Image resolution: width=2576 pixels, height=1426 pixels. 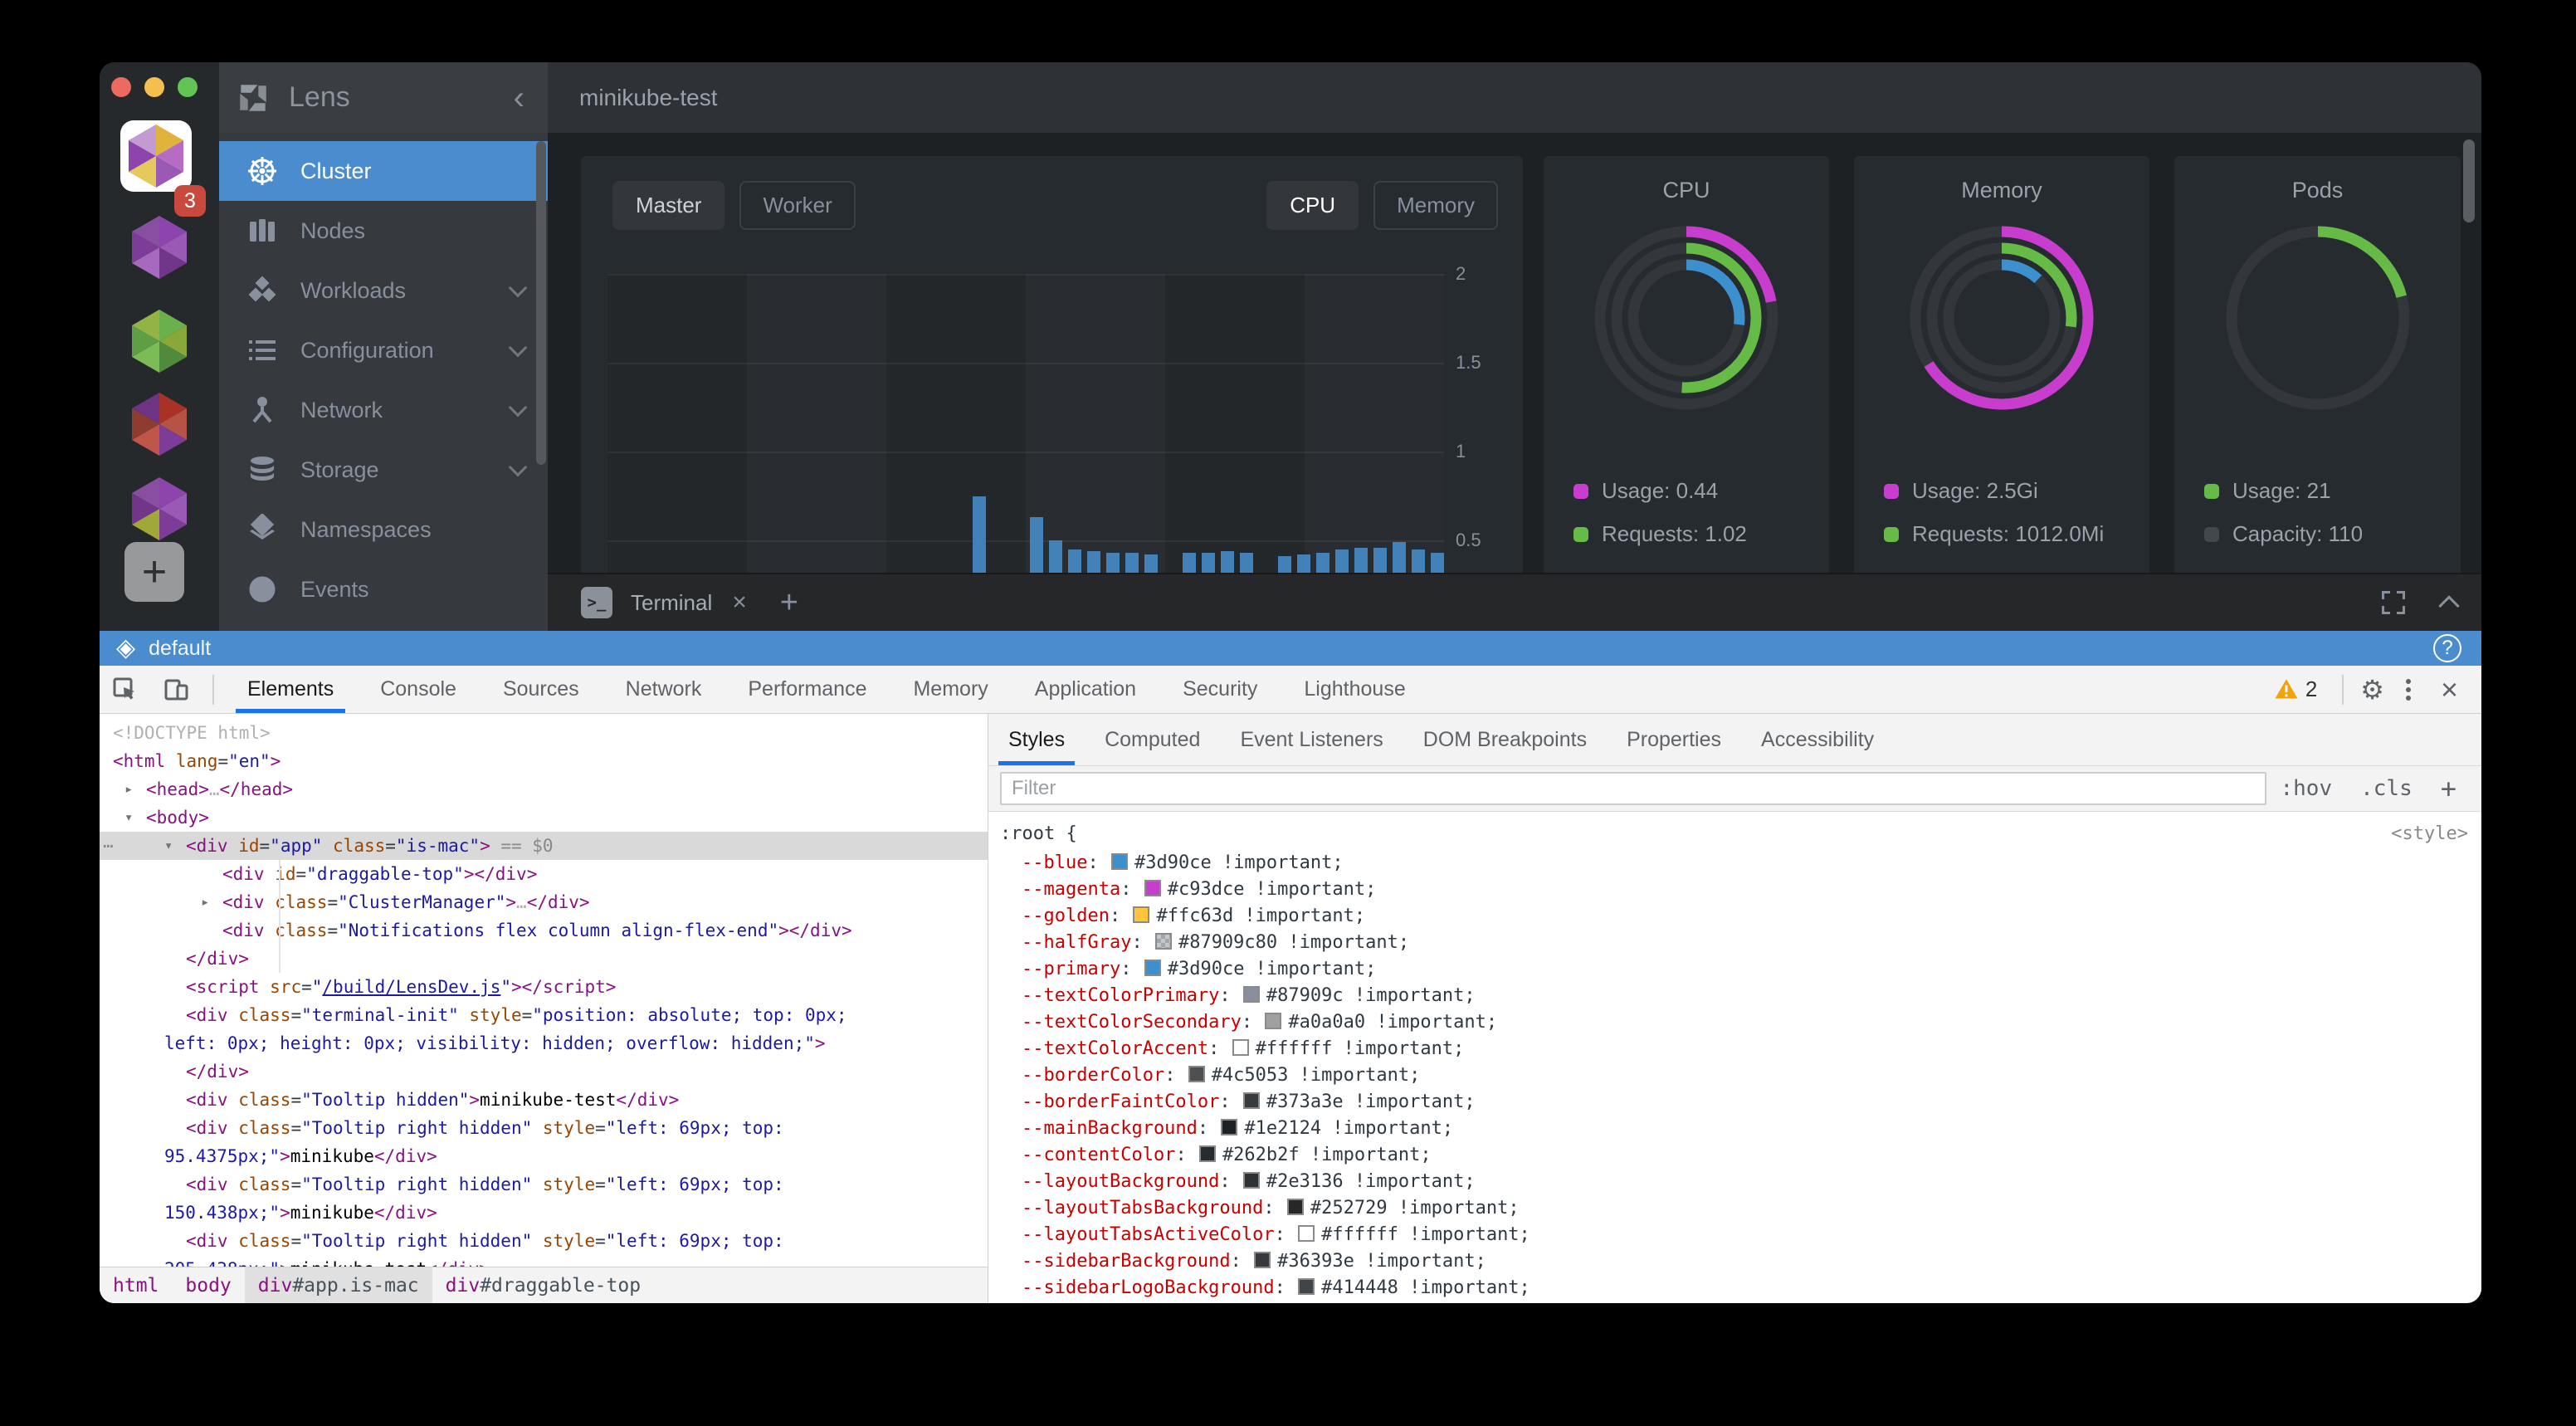 I want to click on css-property-name: --mainBackground, so click(x=1110, y=1128).